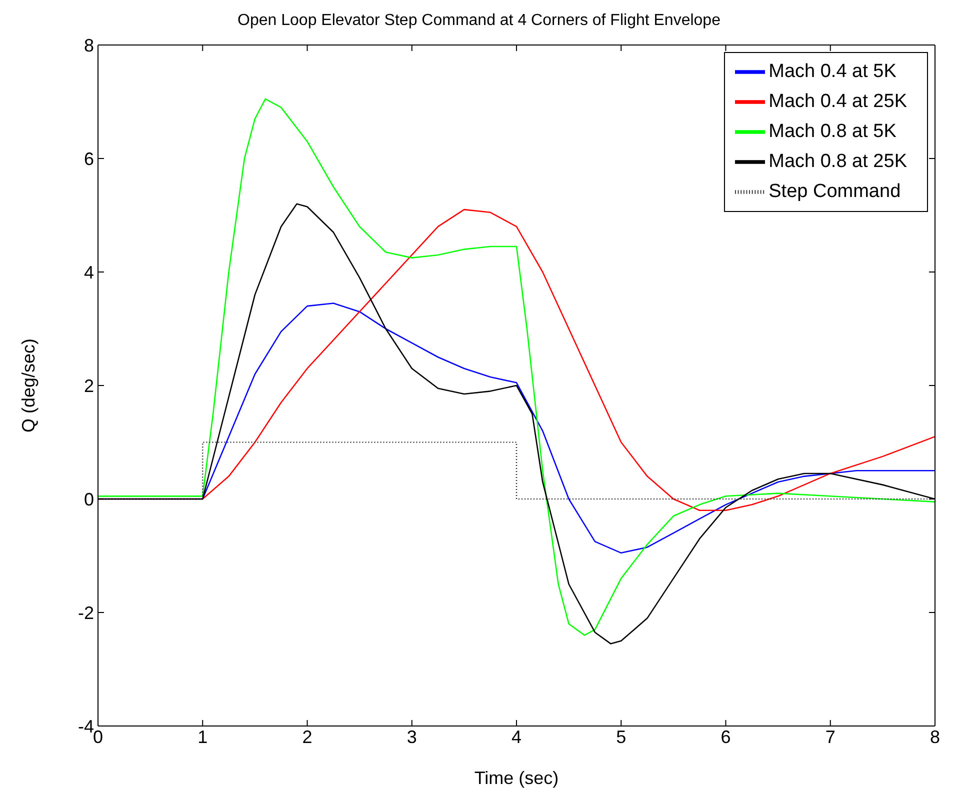 The width and height of the screenshot is (958, 805). I want to click on legend-label: Step Command, so click(834, 191).